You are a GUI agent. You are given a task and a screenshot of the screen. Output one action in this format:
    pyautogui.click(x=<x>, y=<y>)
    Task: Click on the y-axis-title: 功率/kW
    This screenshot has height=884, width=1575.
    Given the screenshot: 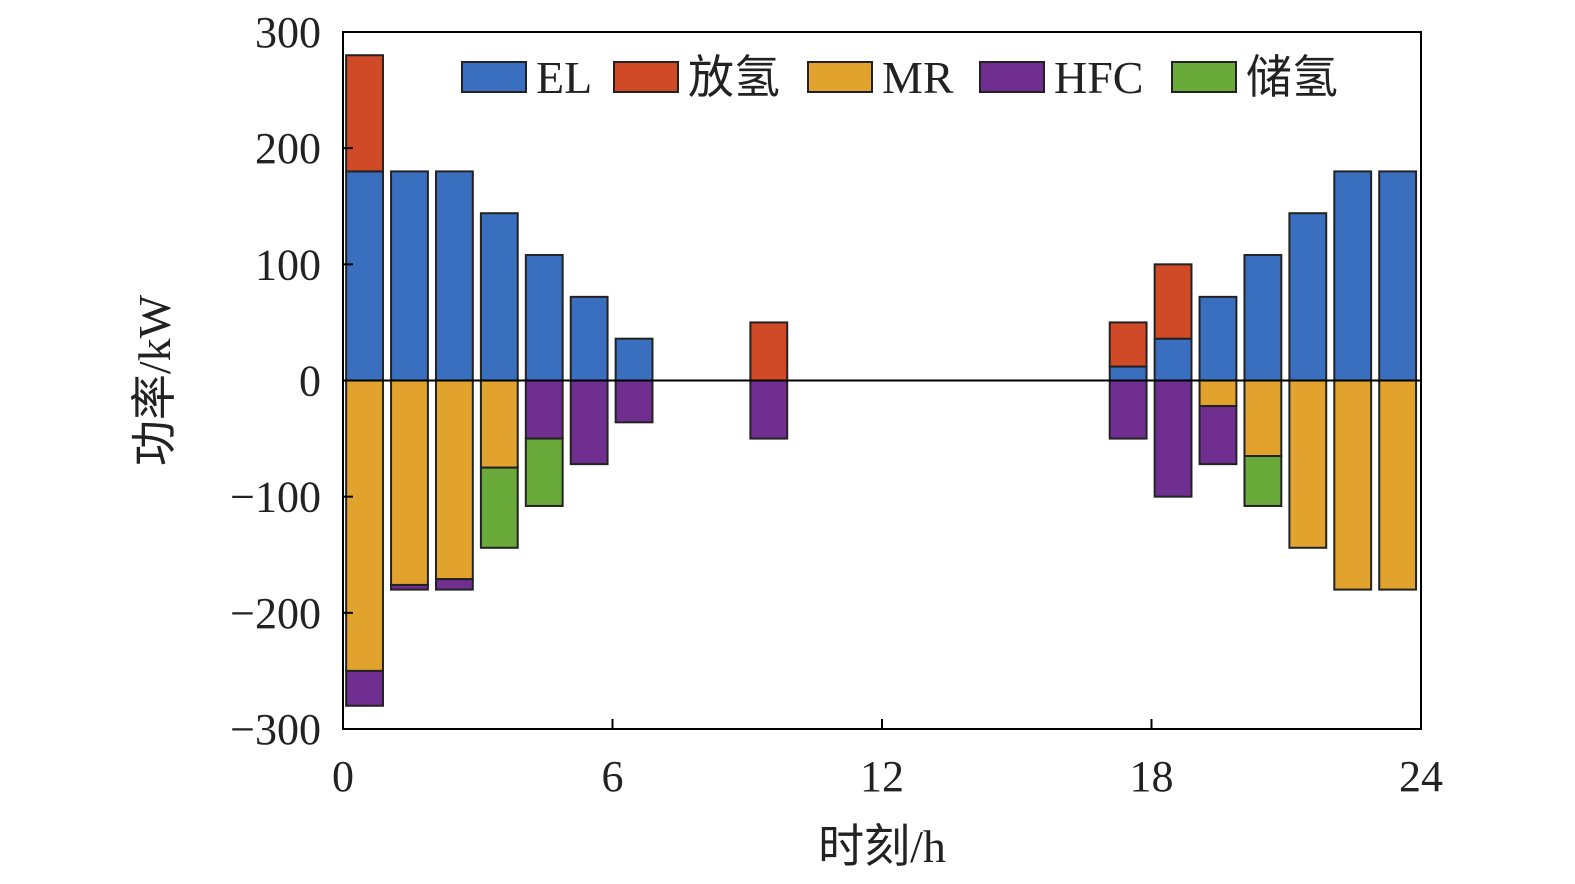 What is the action you would take?
    pyautogui.click(x=154, y=380)
    